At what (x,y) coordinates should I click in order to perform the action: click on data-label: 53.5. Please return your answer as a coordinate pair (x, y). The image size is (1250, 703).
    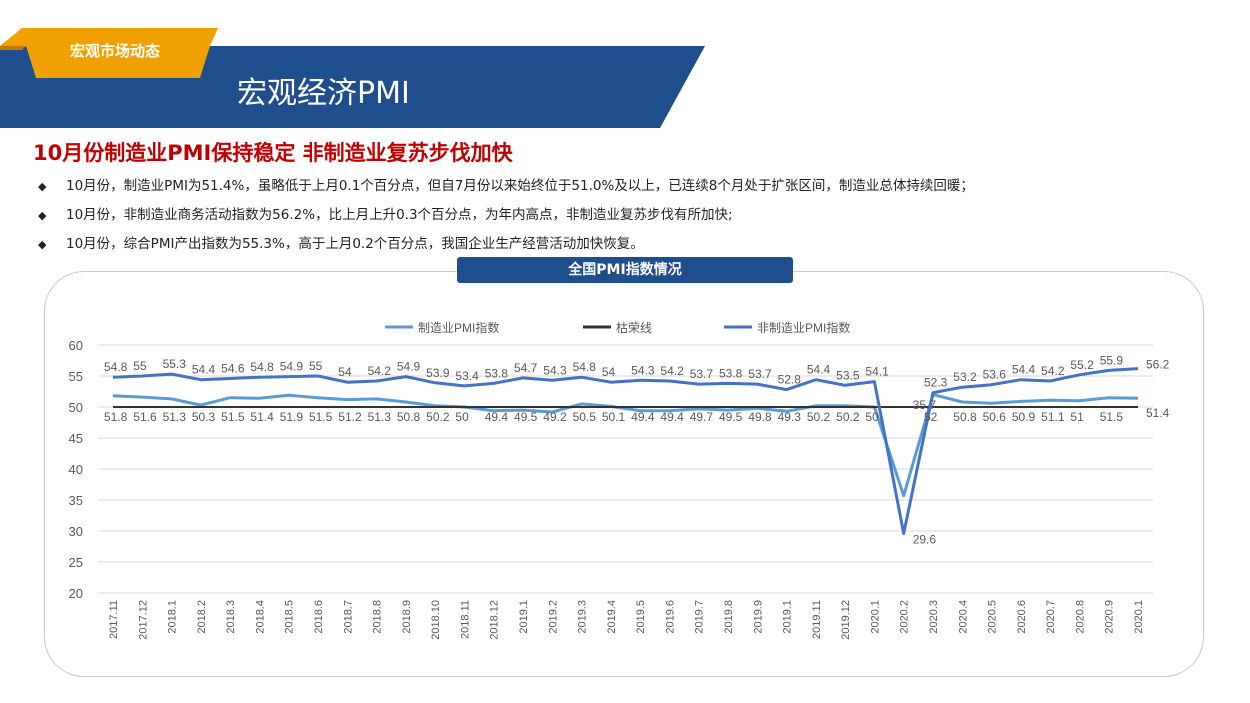
    Looking at the image, I should click on (848, 375).